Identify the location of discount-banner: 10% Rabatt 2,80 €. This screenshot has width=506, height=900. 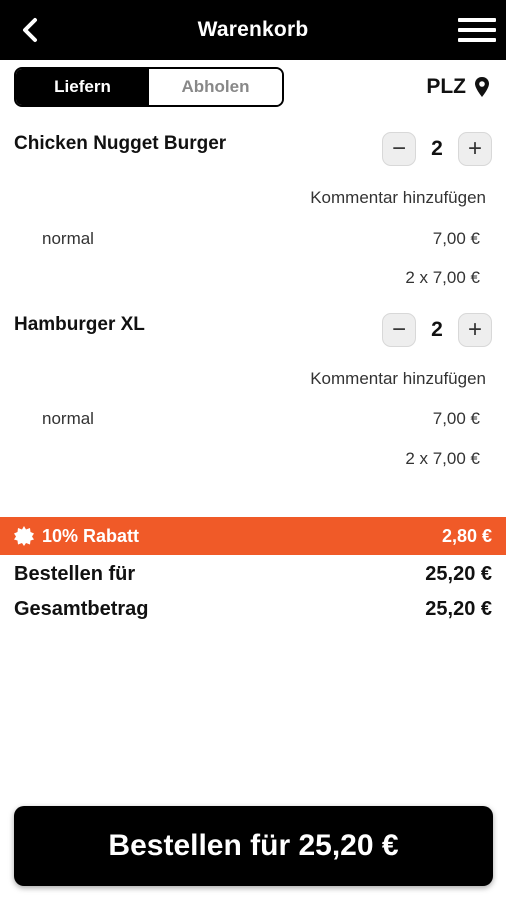
(253, 536).